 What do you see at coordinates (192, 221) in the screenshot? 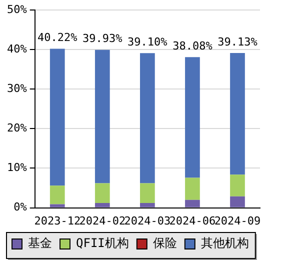
I see `x-tick-label: 2024-06` at bounding box center [192, 221].